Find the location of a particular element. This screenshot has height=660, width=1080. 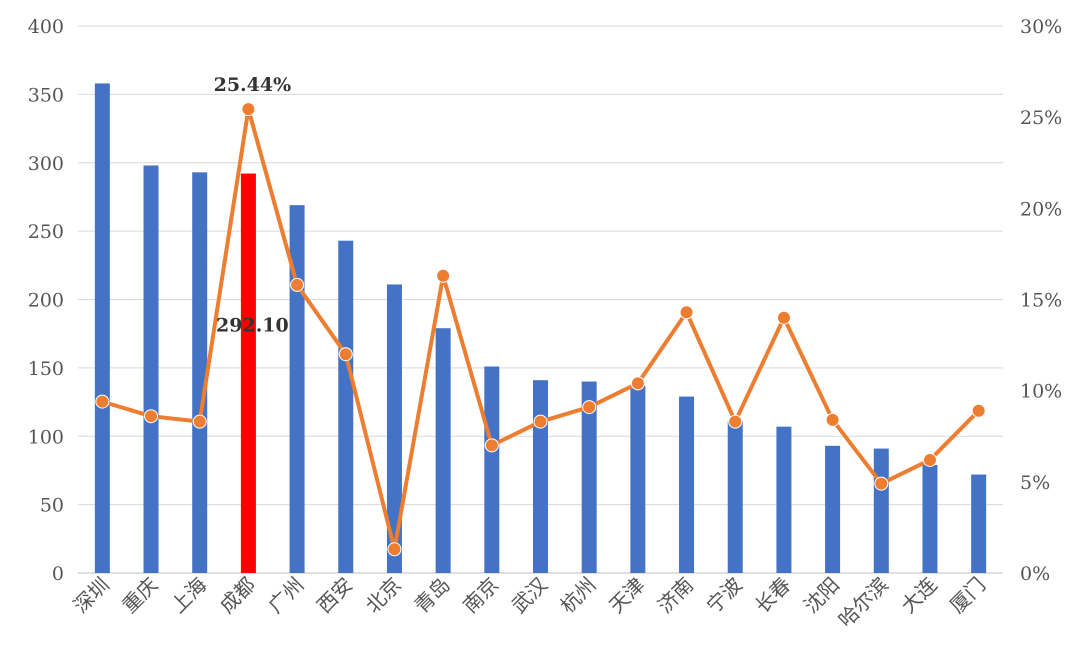

right-tick-label: 10% is located at coordinates (1041, 392).